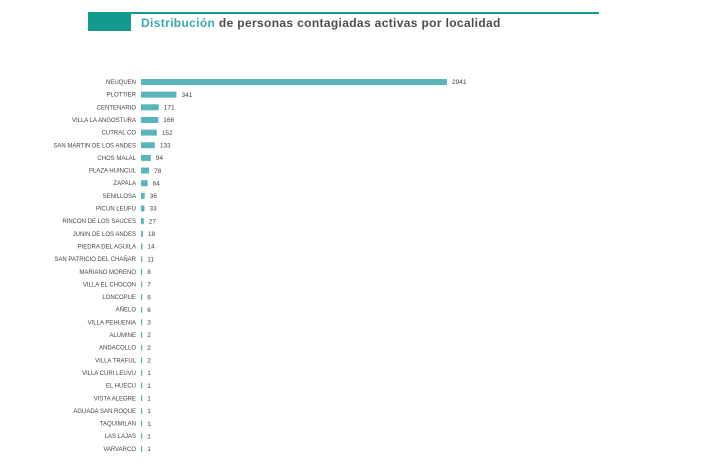 Image resolution: width=707 pixels, height=466 pixels. I want to click on category-label-piedra-del-aguila: PIEDRA DEL AGUILA, so click(107, 247).